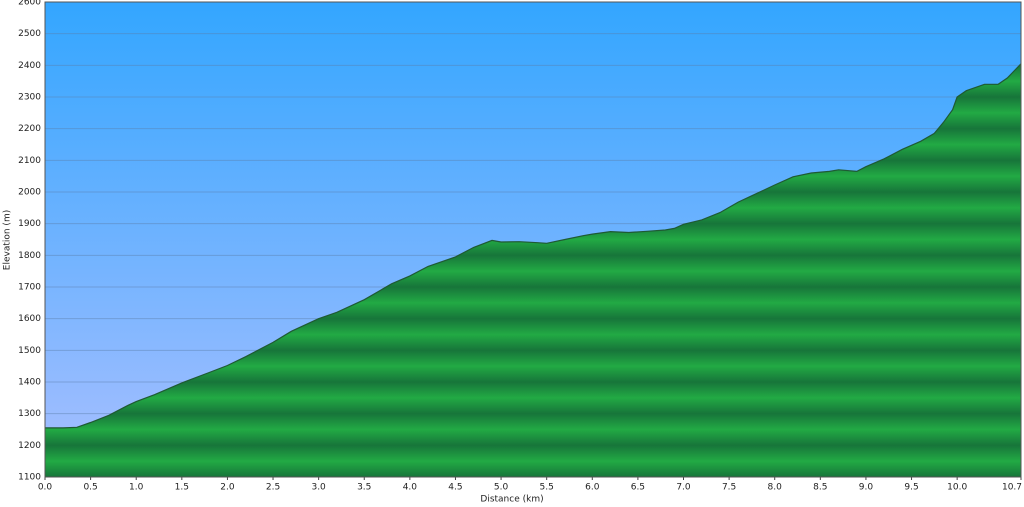  What do you see at coordinates (29, 161) in the screenshot?
I see `y-tick-label: 2100` at bounding box center [29, 161].